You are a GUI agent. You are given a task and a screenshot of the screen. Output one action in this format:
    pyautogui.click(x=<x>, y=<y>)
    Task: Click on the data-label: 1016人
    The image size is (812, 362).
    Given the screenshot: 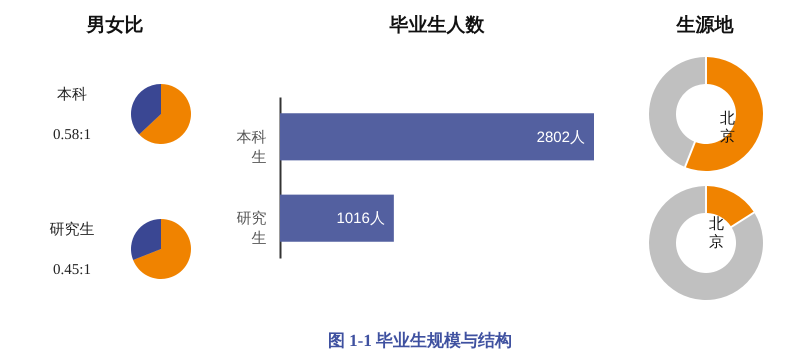 What is the action you would take?
    pyautogui.click(x=360, y=219)
    